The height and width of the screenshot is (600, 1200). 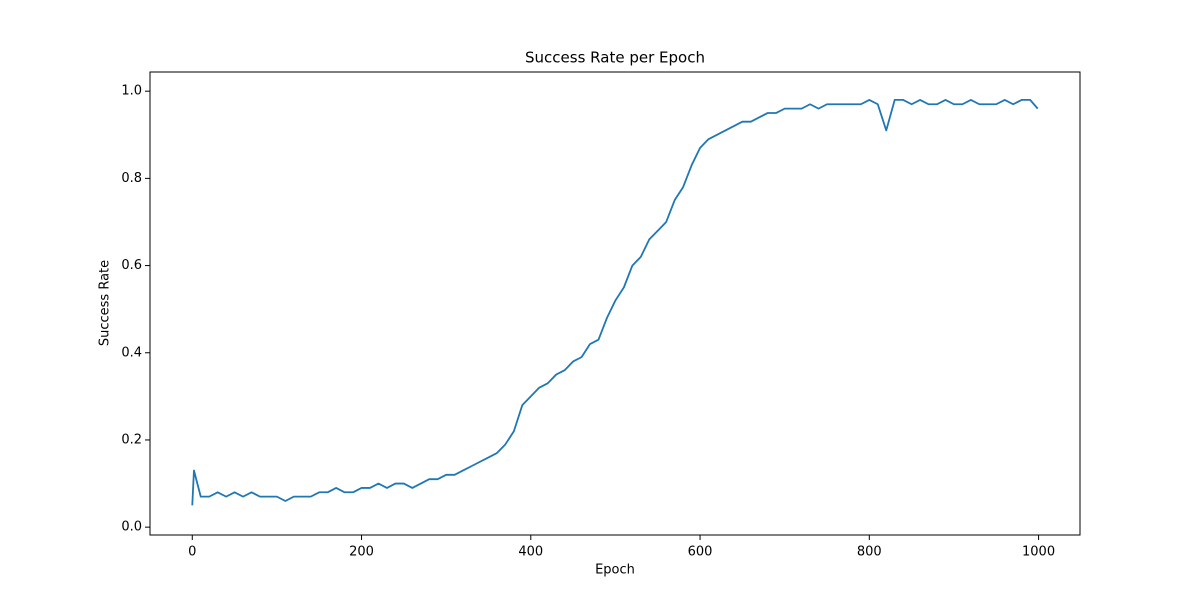 What do you see at coordinates (131, 91) in the screenshot?
I see `y-tick-label: 1.0` at bounding box center [131, 91].